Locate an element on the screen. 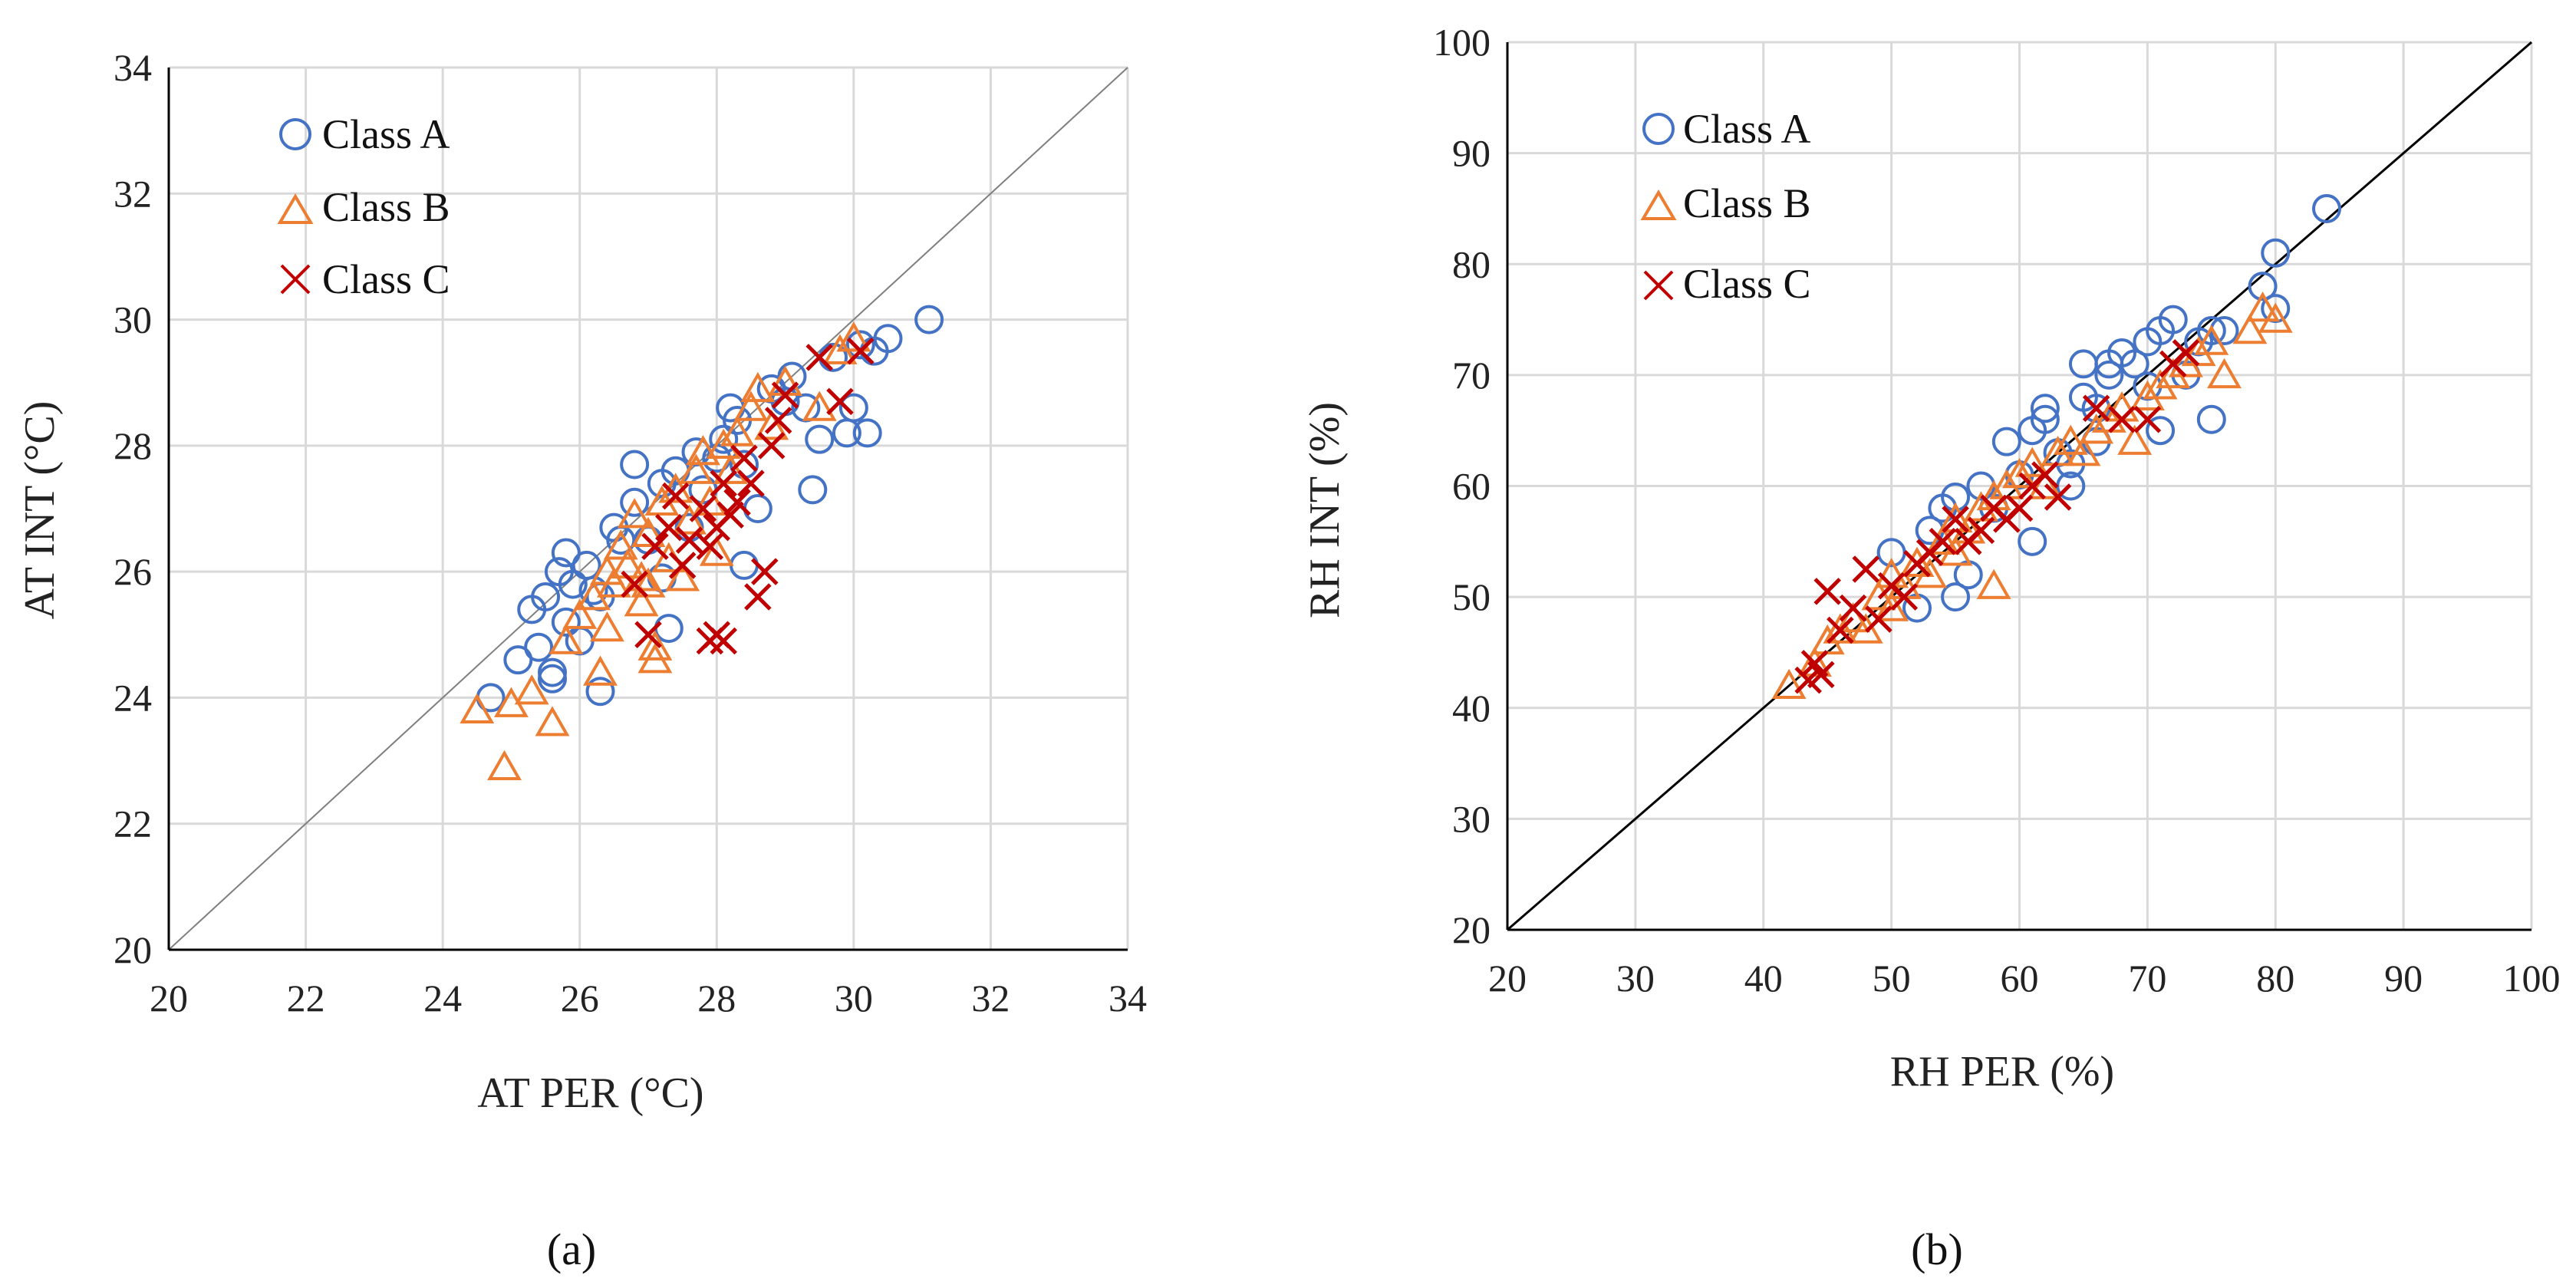  panel-a-legend-class-b: Class B is located at coordinates (386, 207).